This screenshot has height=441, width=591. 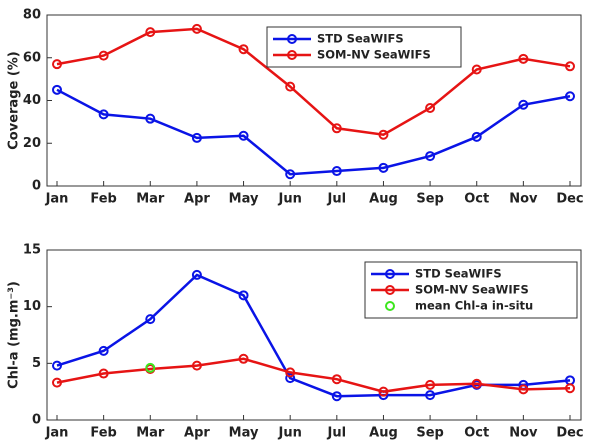 I want to click on y-axis-label: Coverage (%), so click(x=14, y=100).